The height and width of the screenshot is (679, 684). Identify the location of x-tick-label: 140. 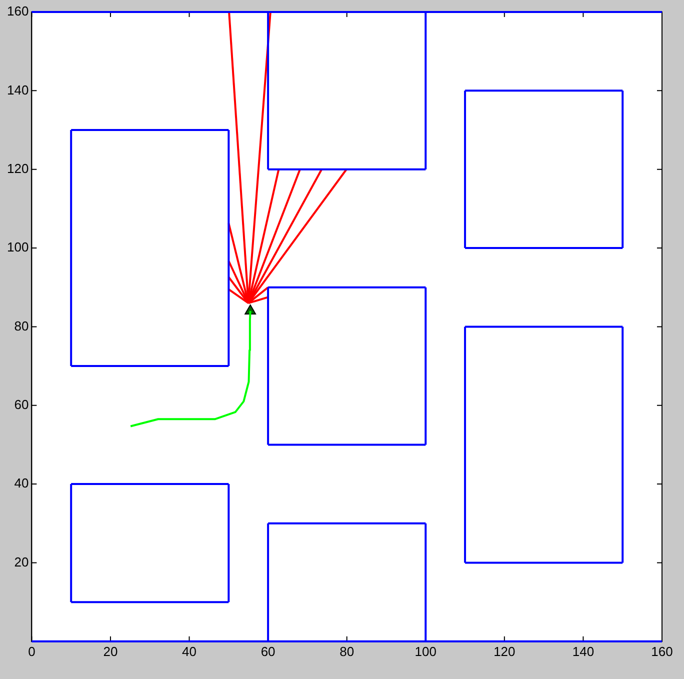
(583, 651).